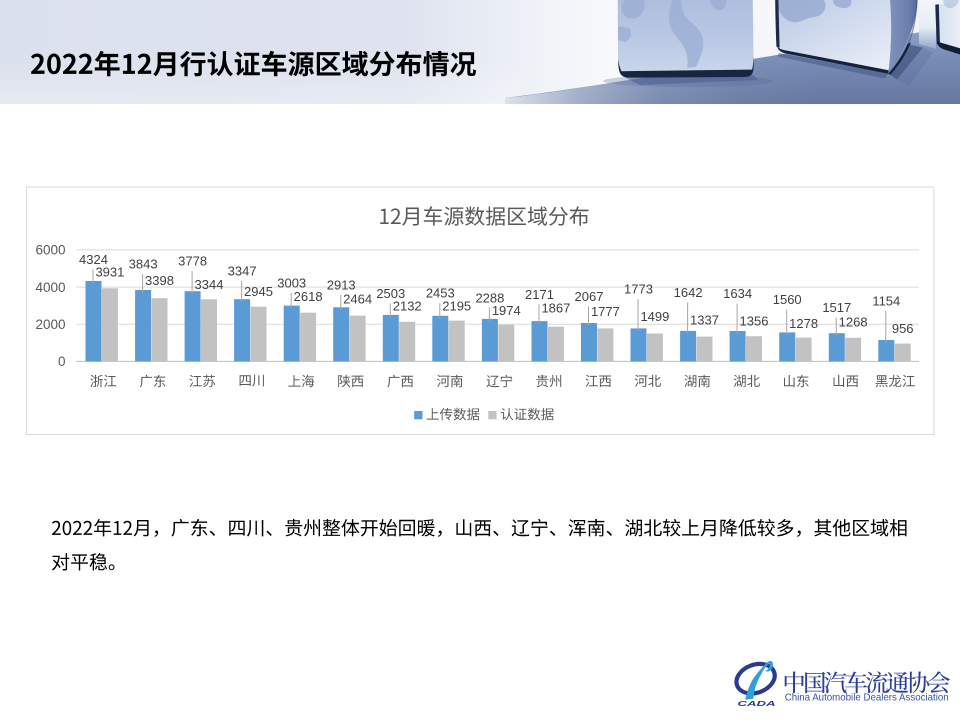  What do you see at coordinates (242, 271) in the screenshot?
I see `svg-text: 3347` at bounding box center [242, 271].